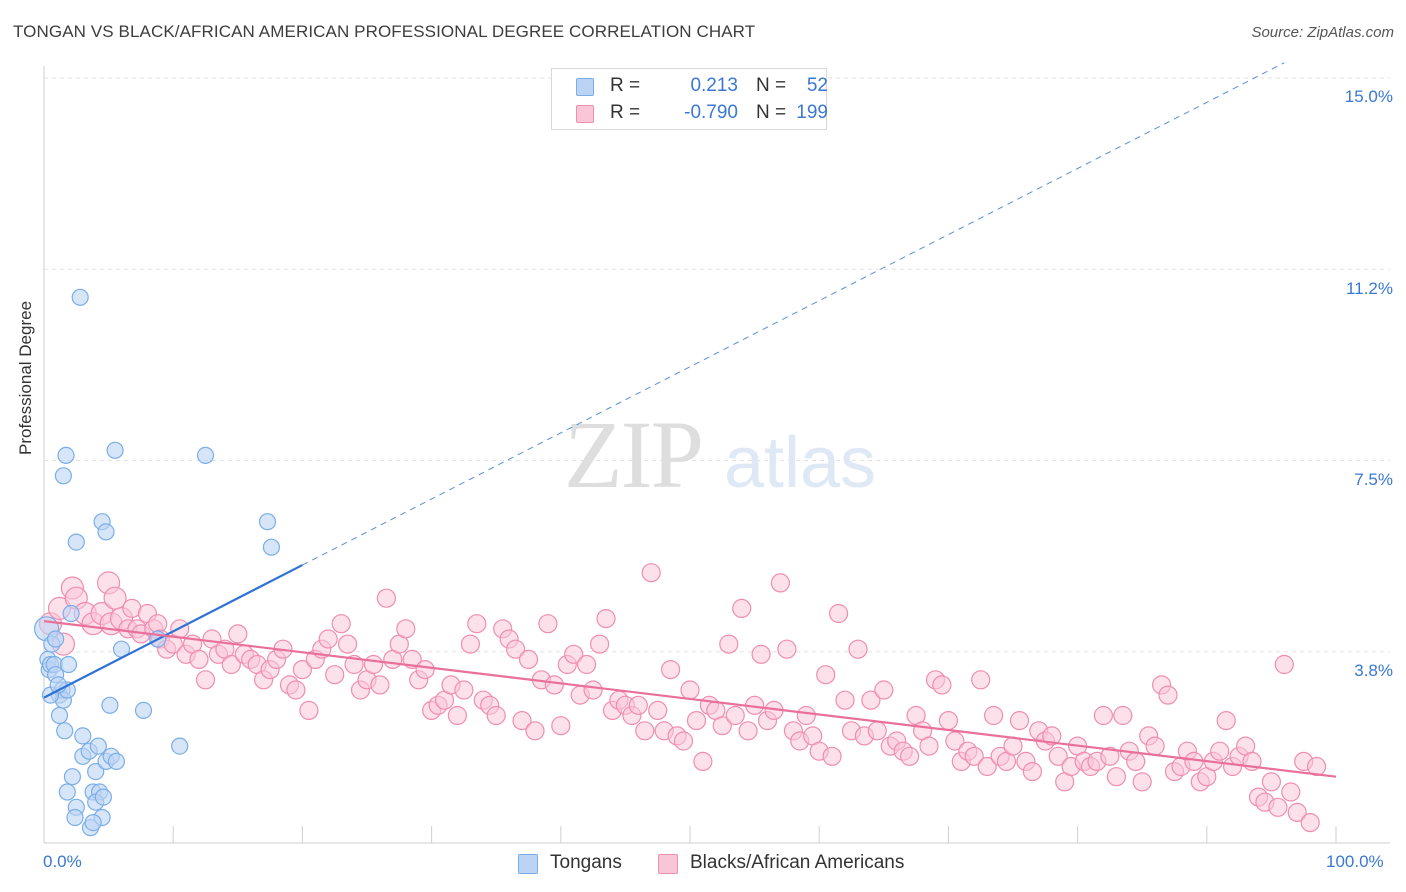 This screenshot has height=892, width=1406. What do you see at coordinates (703, 864) in the screenshot?
I see `series-legend: Tongans Blacks/African Americans` at bounding box center [703, 864].